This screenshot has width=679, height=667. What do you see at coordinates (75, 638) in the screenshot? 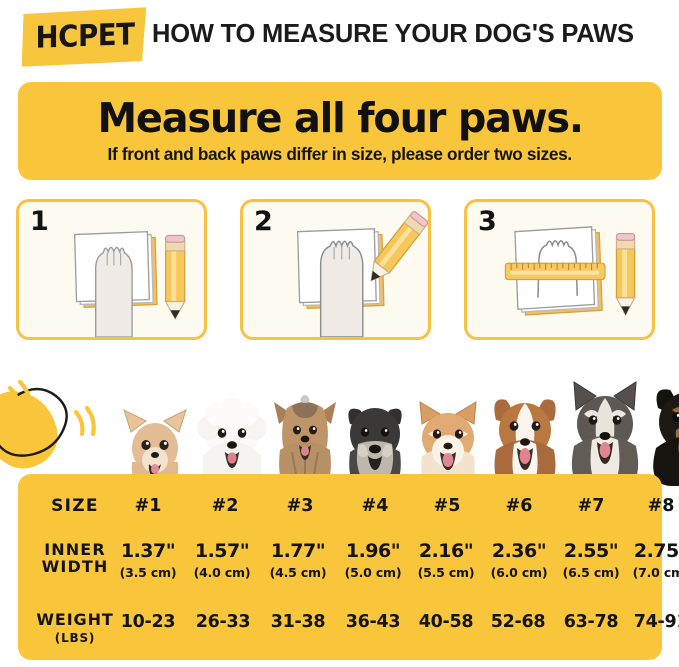
I see `row-label-weight-unit: (LBS)` at bounding box center [75, 638].